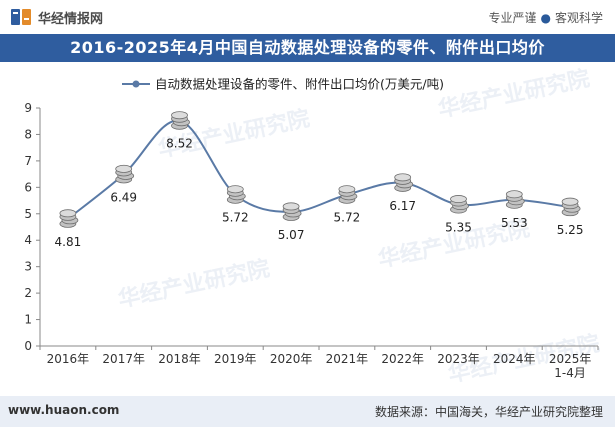 This screenshot has height=427, width=615. What do you see at coordinates (64, 410) in the screenshot?
I see `footer-site: www.huaon.com` at bounding box center [64, 410].